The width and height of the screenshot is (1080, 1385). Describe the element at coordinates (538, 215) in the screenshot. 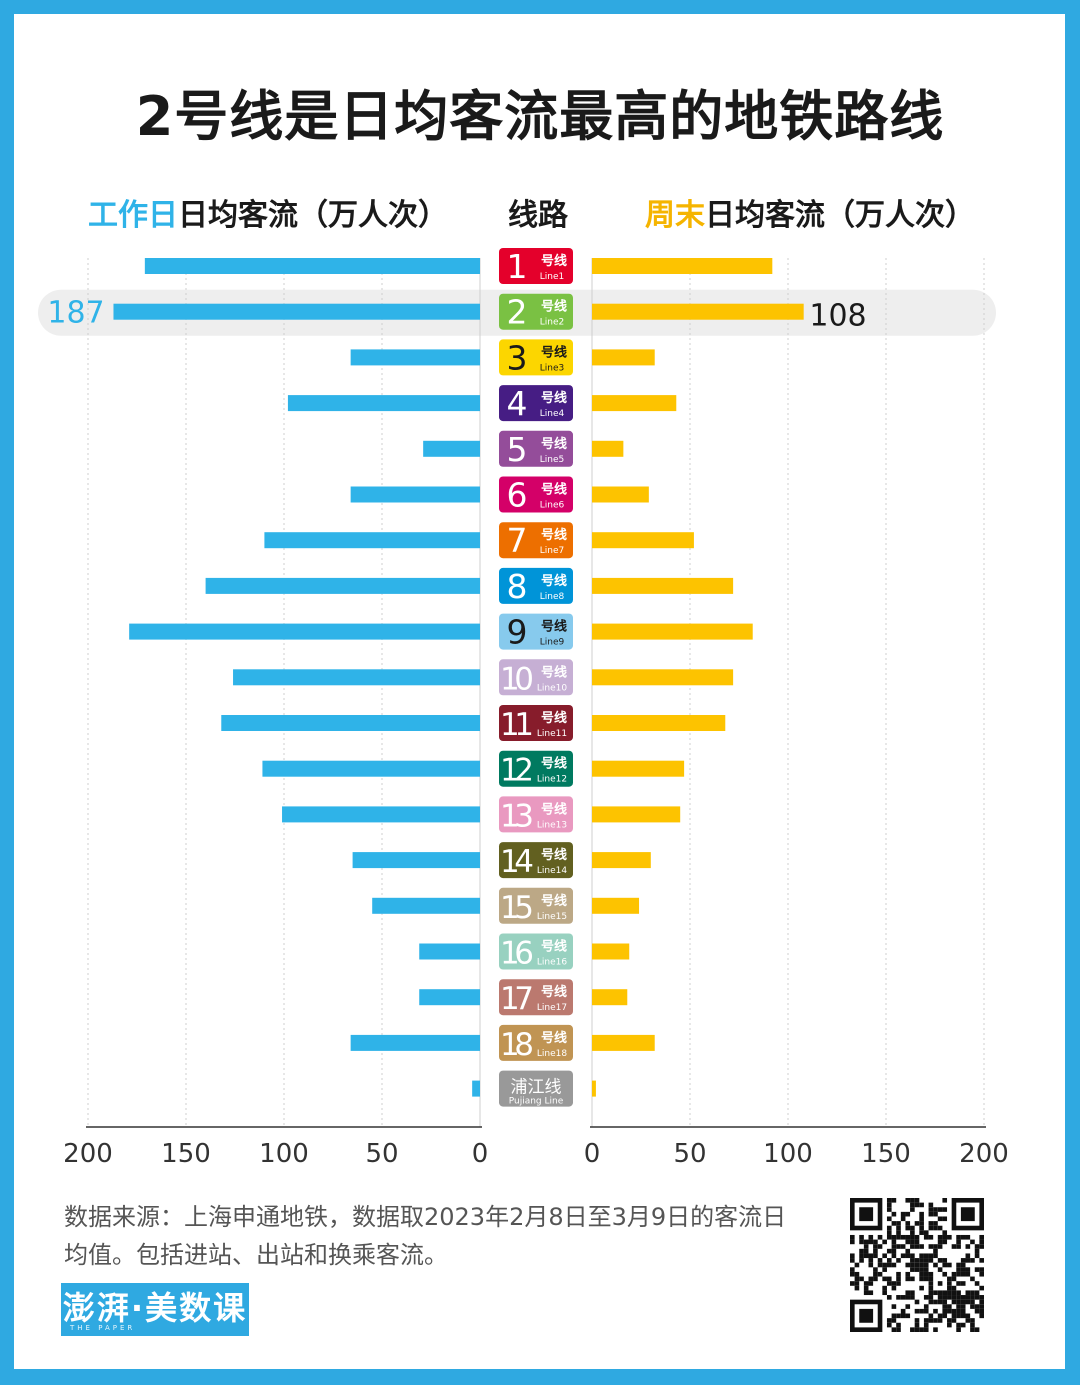

I see `line-header: 线路` at that location.